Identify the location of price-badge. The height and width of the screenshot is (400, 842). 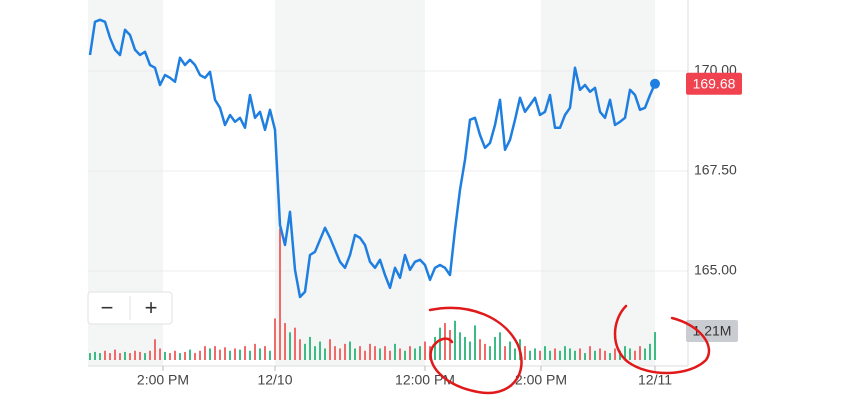
(714, 83).